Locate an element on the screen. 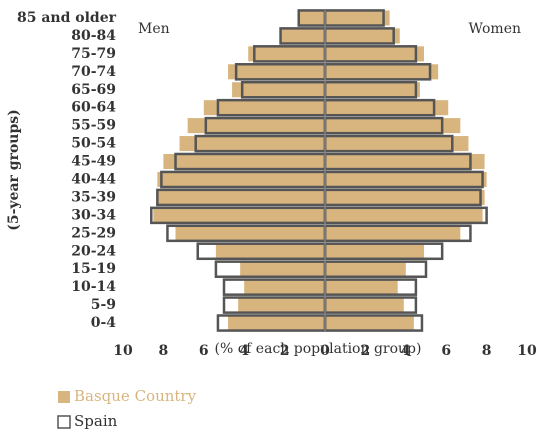 This screenshot has height=432, width=537. y-tick-label: 80-84 is located at coordinates (93, 36).